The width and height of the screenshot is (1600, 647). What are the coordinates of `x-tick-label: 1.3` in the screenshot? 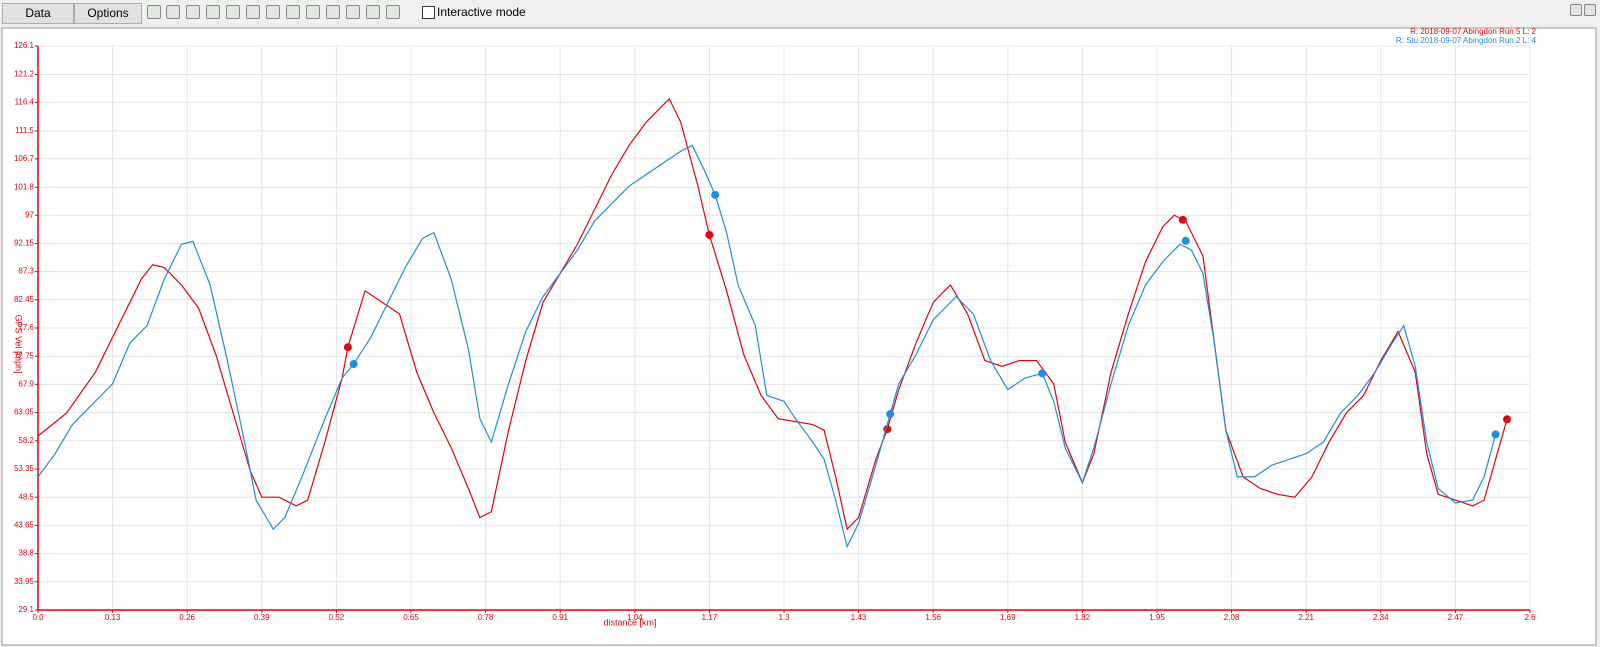 It's located at (784, 617).